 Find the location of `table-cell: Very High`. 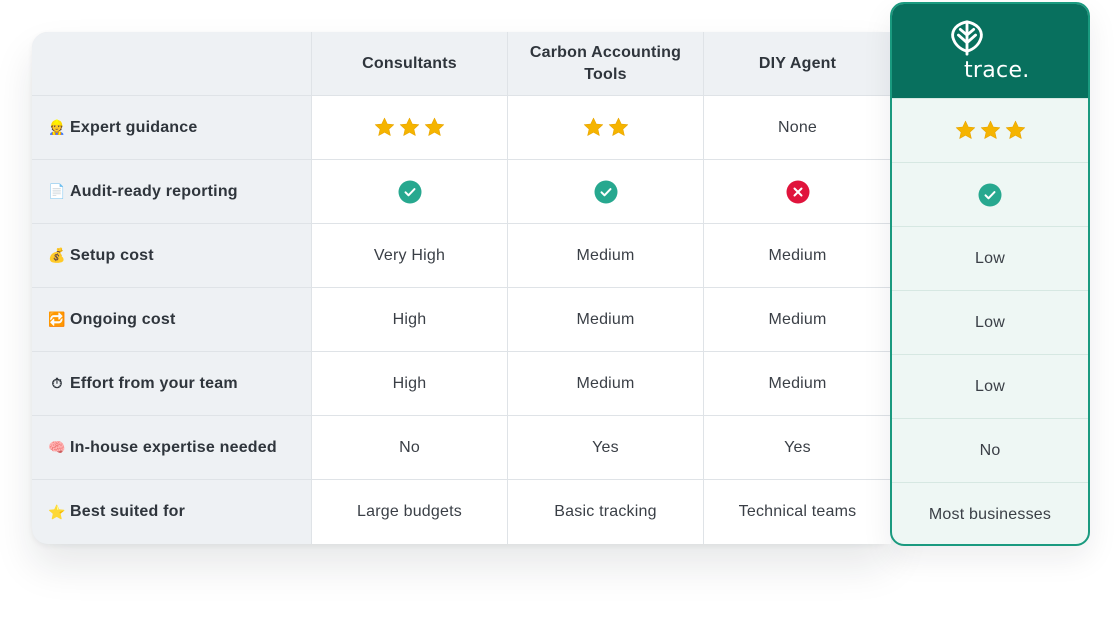

table-cell: Very High is located at coordinates (410, 256).